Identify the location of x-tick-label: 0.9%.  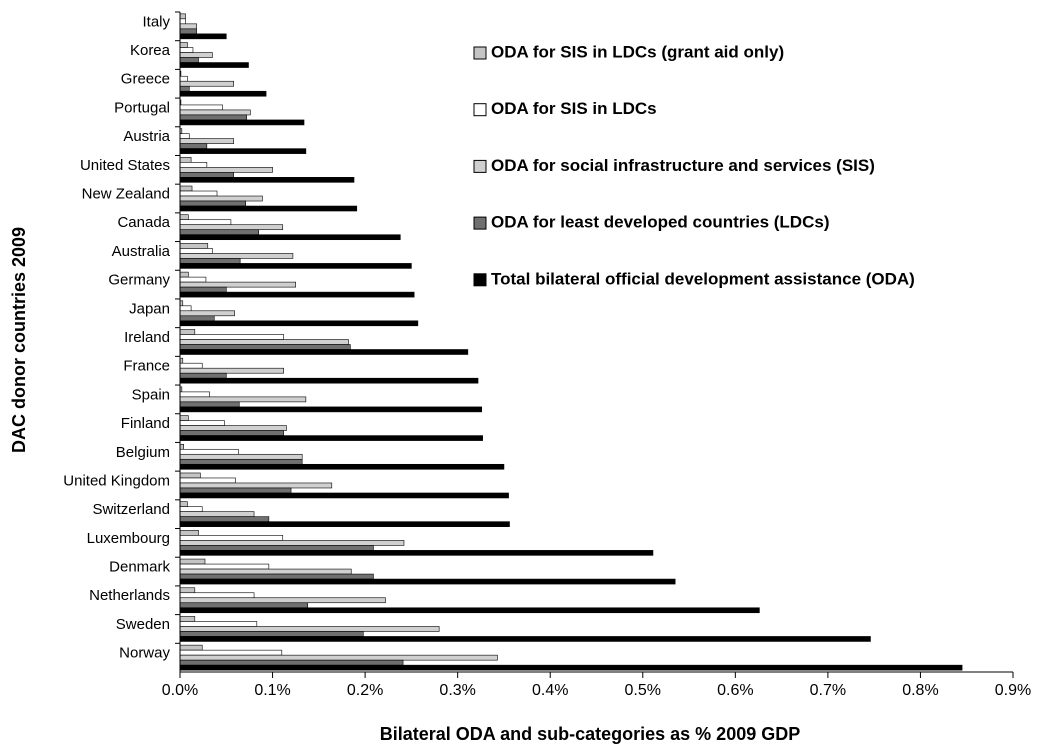
(1013, 690).